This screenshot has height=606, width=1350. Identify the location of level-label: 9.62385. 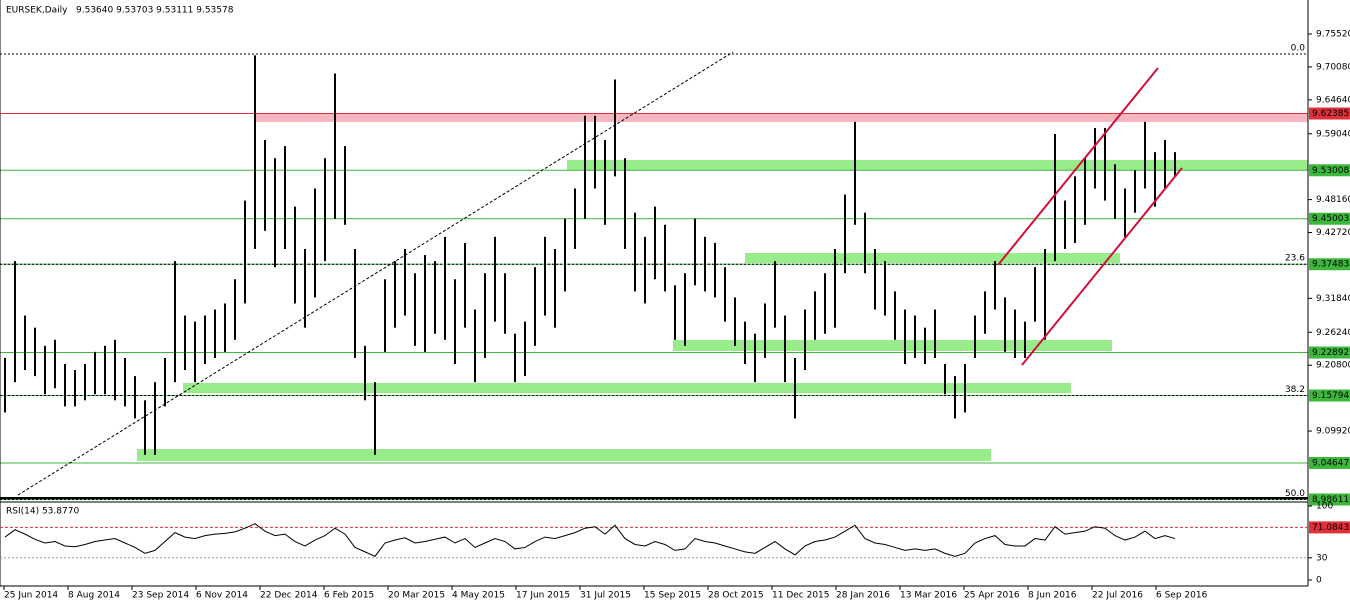
(1330, 114).